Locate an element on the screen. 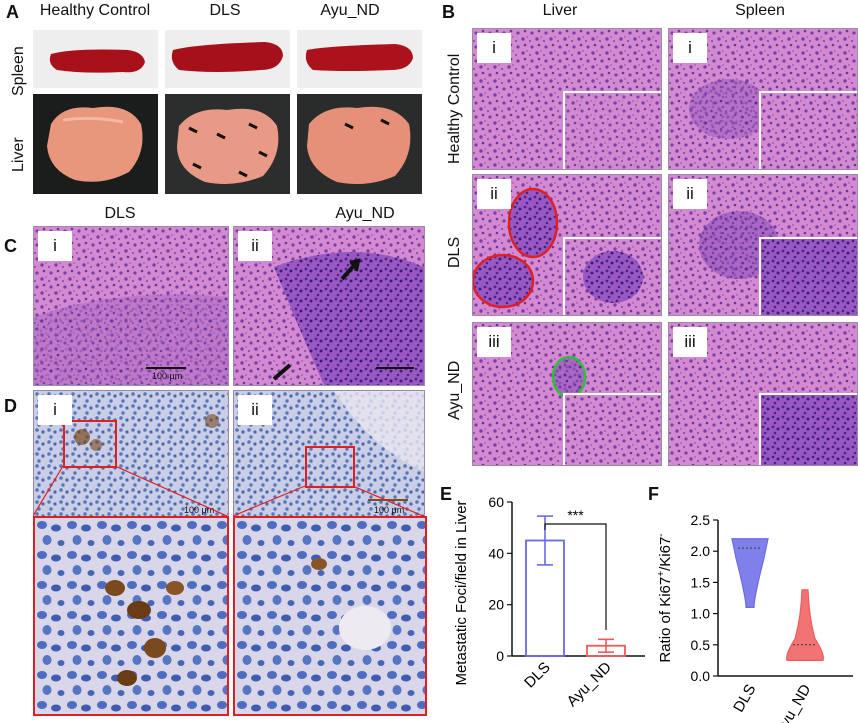 The height and width of the screenshot is (723, 858). panel-c-letter: C is located at coordinates (10, 246).